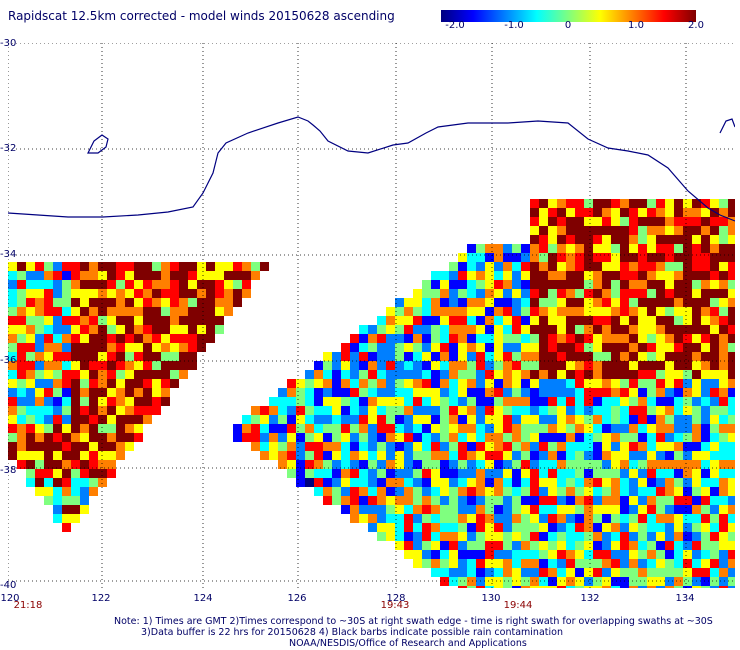 This screenshot has width=740, height=650. I want to click on lat-label: -32, so click(8, 148).